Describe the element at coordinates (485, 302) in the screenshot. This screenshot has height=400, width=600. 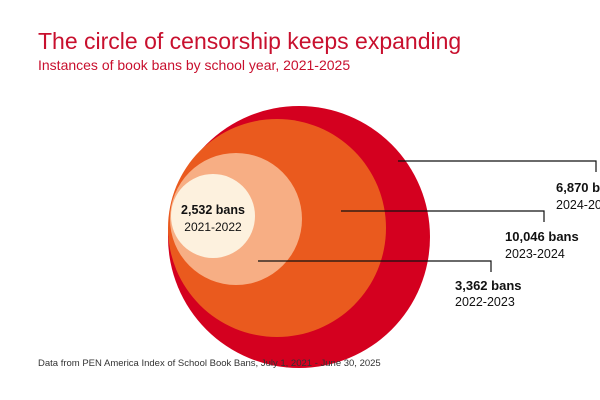
I see `label-year-2022-2023: 2022-2023` at that location.